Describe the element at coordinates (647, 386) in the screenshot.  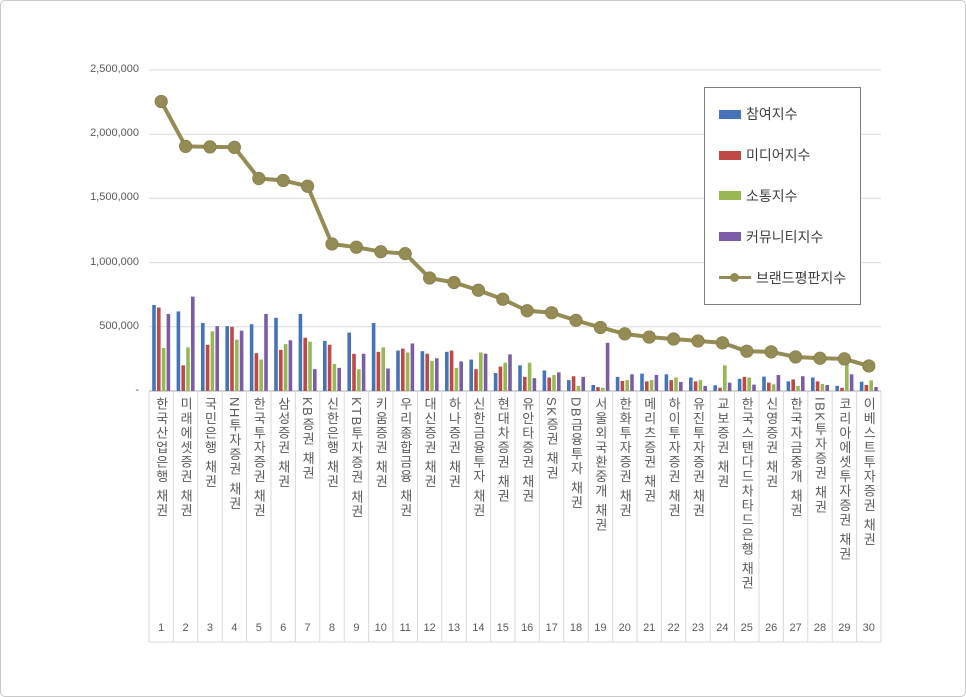
I see `bar-미디어지수-rank21` at that location.